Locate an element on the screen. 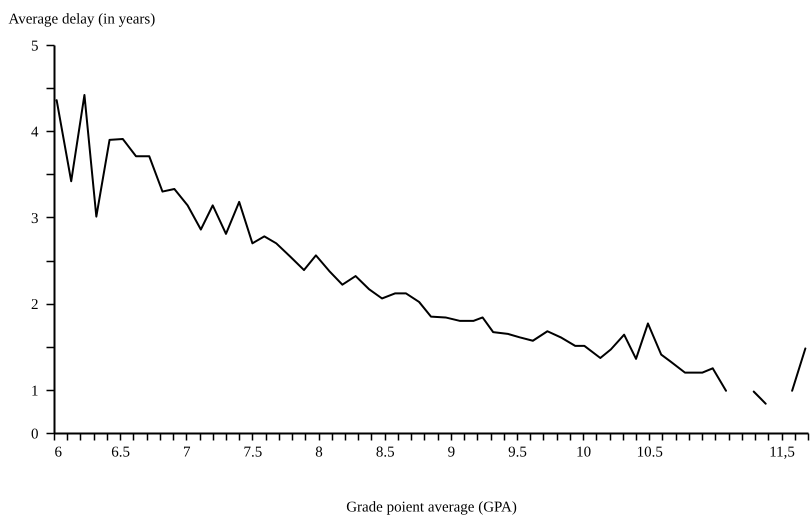 The height and width of the screenshot is (518, 811). x-tick-label: 9.5 is located at coordinates (517, 452).